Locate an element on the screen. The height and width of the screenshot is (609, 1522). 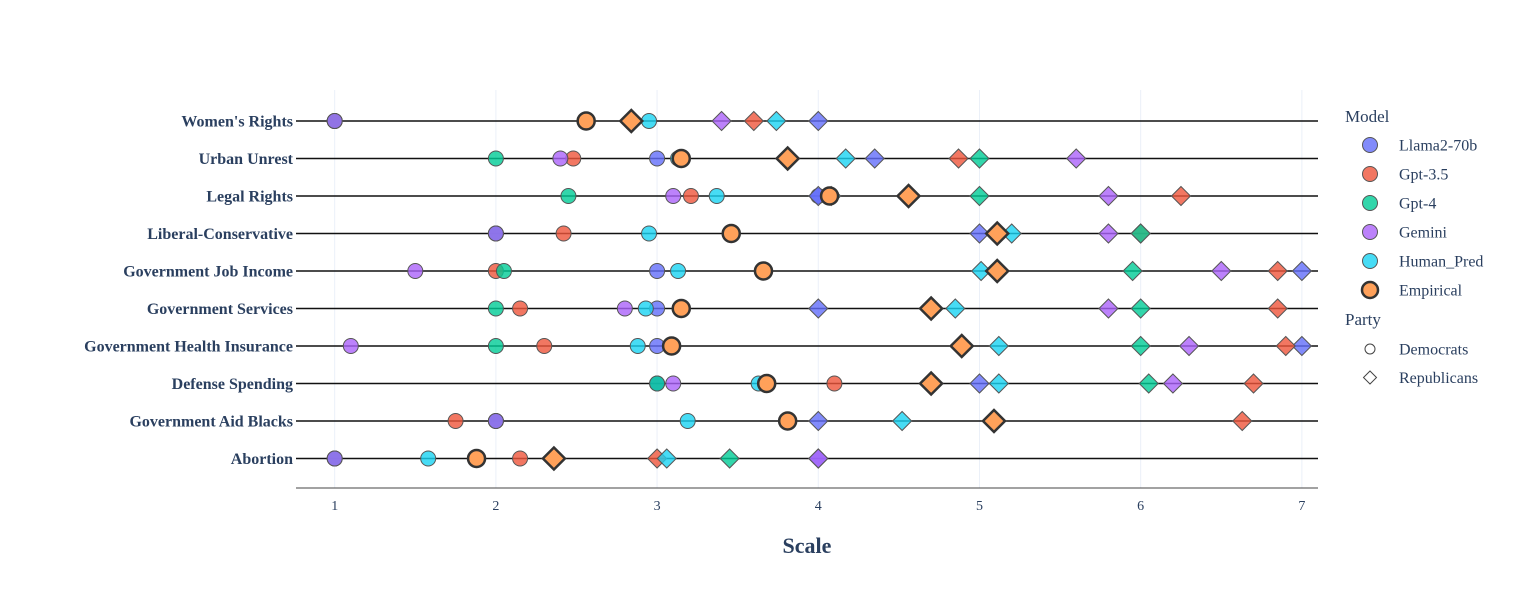
legend-item-gemini: Gemini is located at coordinates (1405, 233).